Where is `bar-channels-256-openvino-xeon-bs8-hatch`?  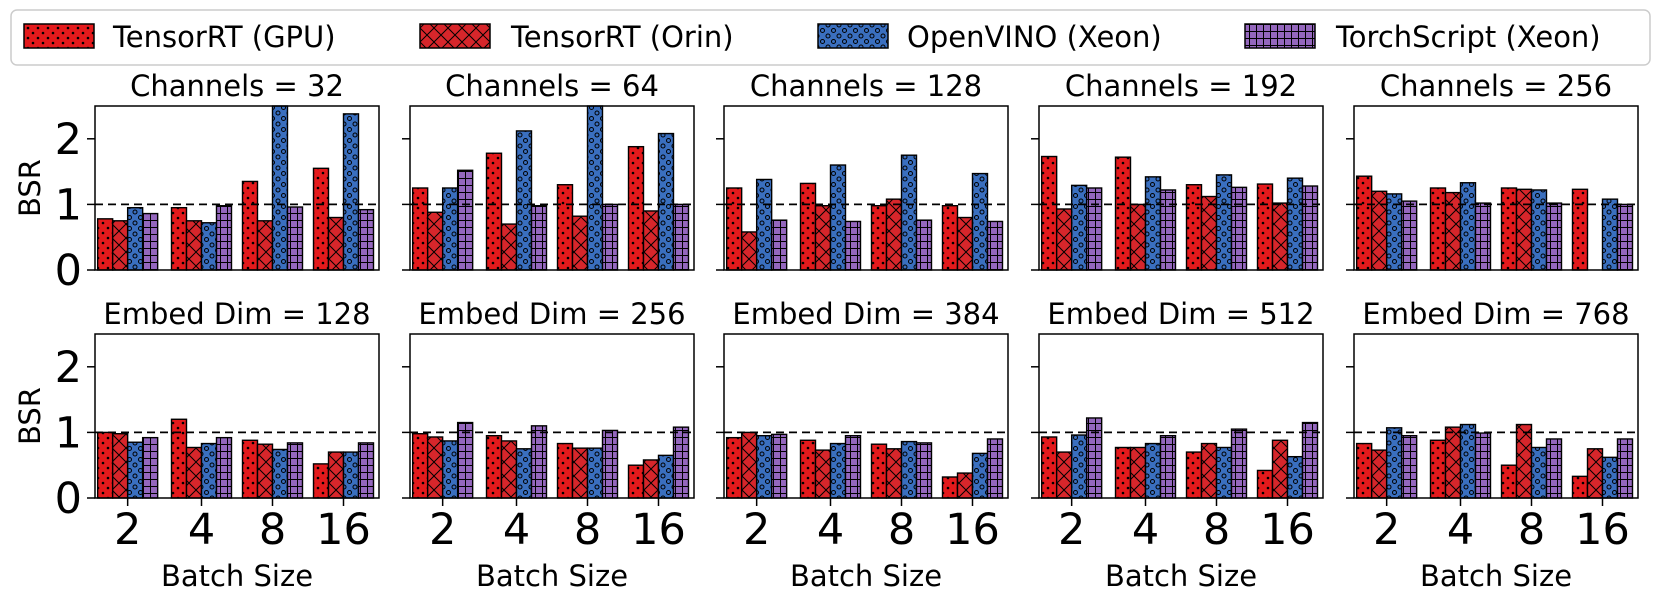 bar-channels-256-openvino-xeon-bs8-hatch is located at coordinates (1539, 229).